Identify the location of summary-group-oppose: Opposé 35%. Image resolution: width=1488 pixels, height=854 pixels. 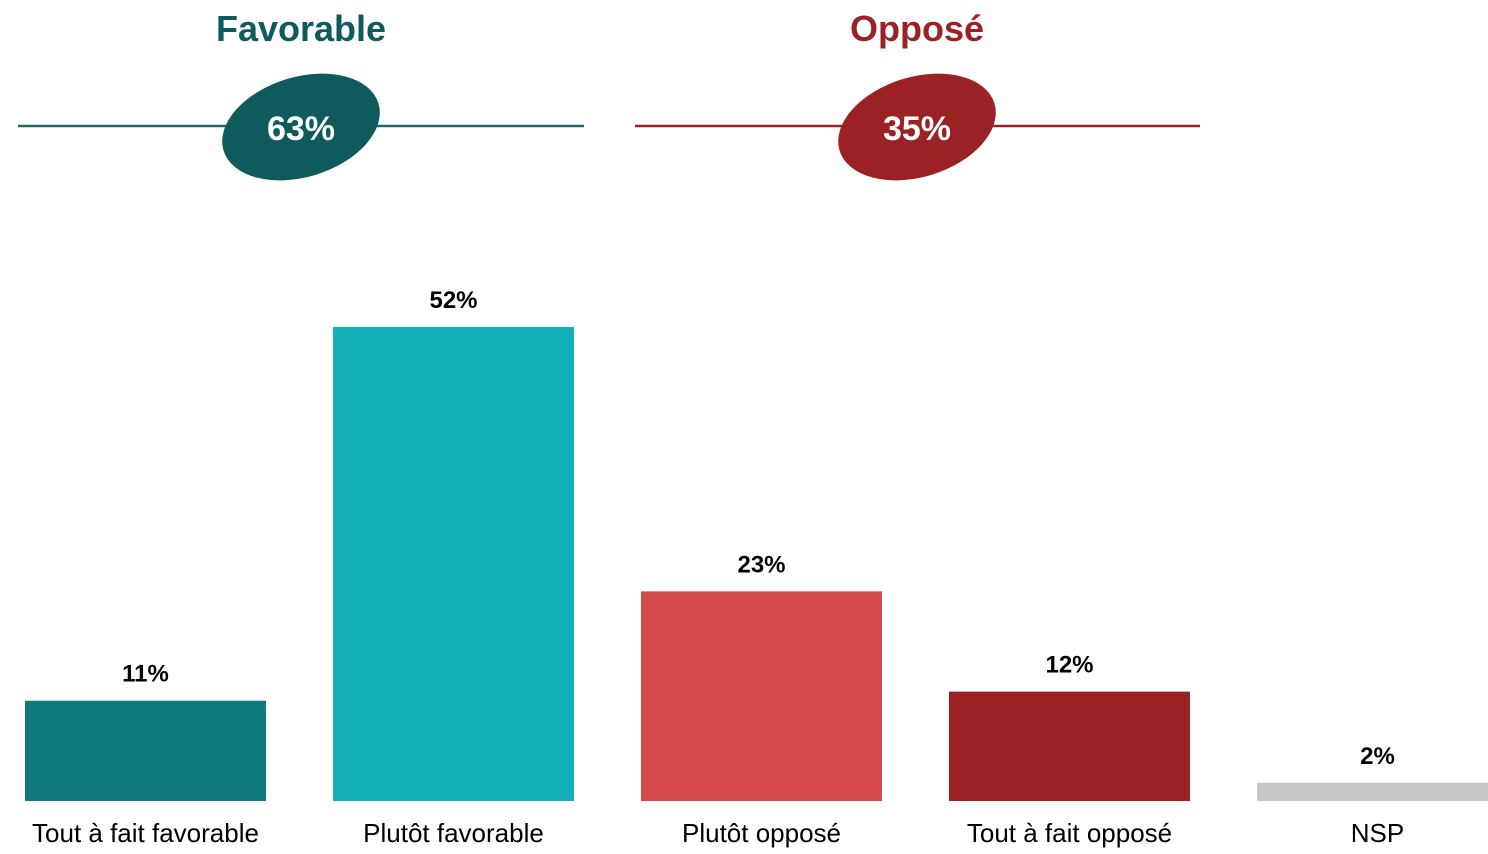
(917, 94).